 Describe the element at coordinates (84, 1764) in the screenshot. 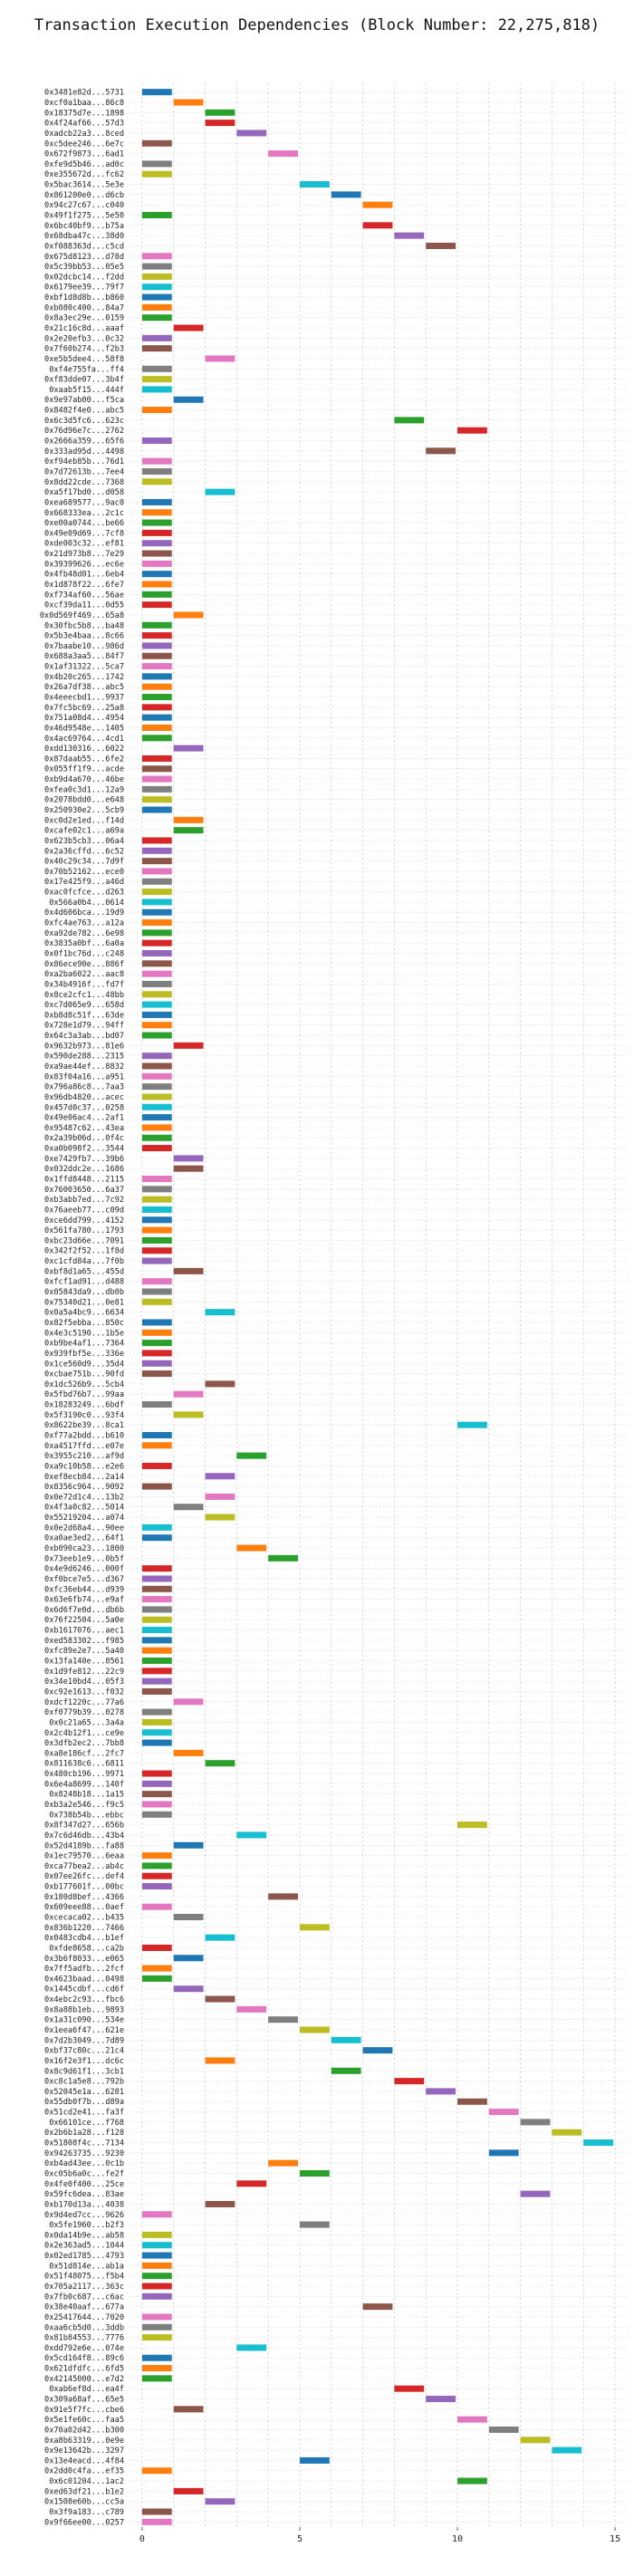

I see `transaction-label: 0x811638c6...6811` at that location.